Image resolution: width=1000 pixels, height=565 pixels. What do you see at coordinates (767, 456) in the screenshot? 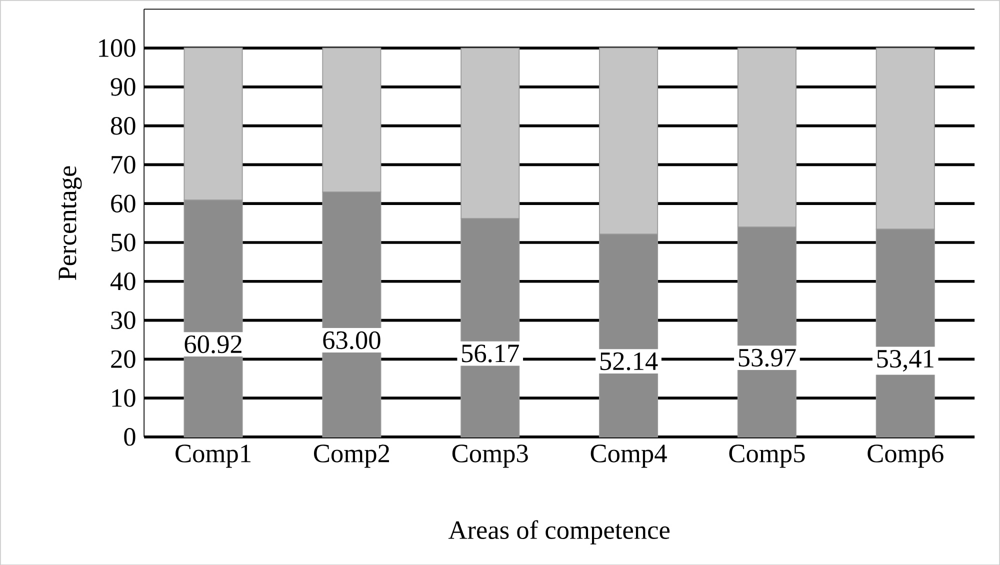
I see `x-tick-label: Comp5` at bounding box center [767, 456].